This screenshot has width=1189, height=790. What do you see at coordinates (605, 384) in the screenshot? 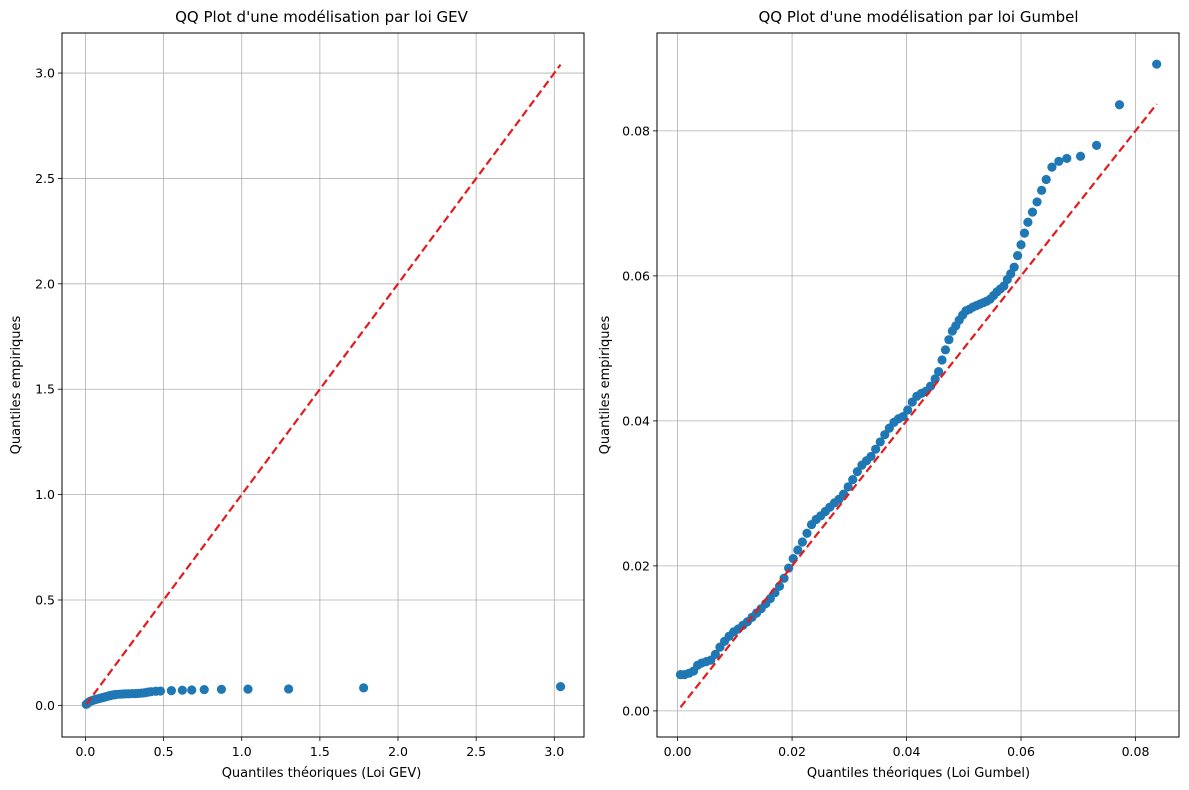
I see `gumbel-y-axis-label: Quantiles empiriques` at bounding box center [605, 384].